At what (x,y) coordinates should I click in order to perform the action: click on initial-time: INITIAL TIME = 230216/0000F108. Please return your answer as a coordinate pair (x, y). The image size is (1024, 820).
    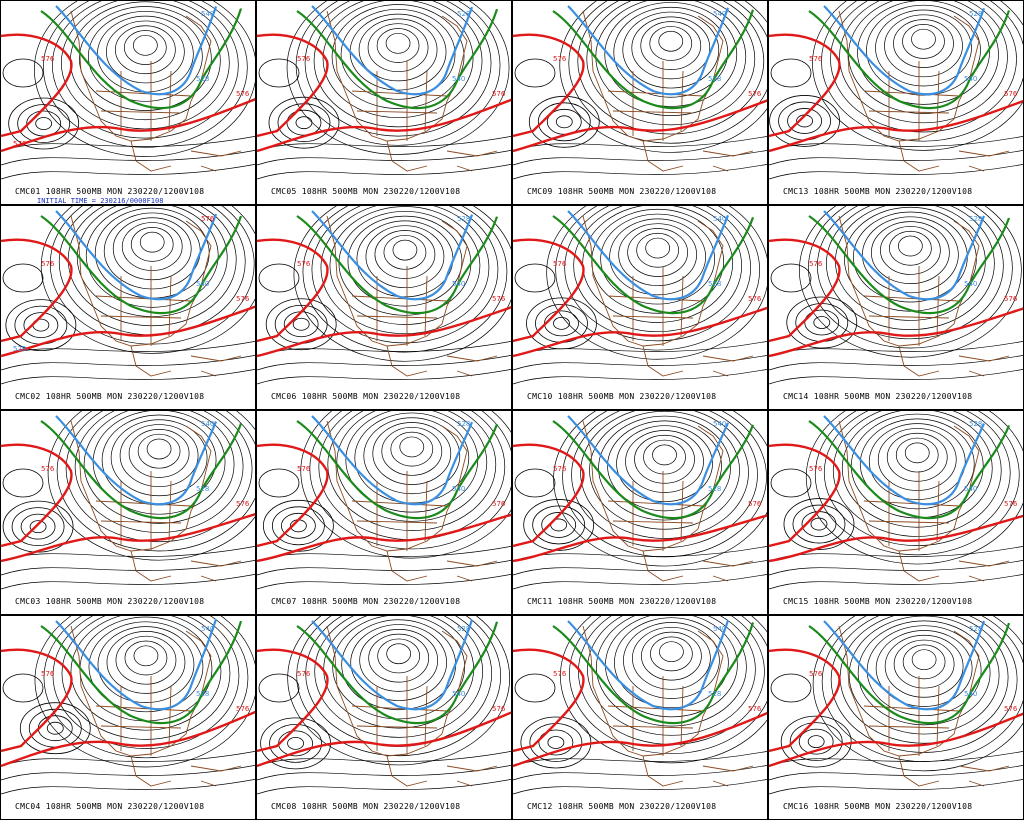
    Looking at the image, I should click on (100, 201).